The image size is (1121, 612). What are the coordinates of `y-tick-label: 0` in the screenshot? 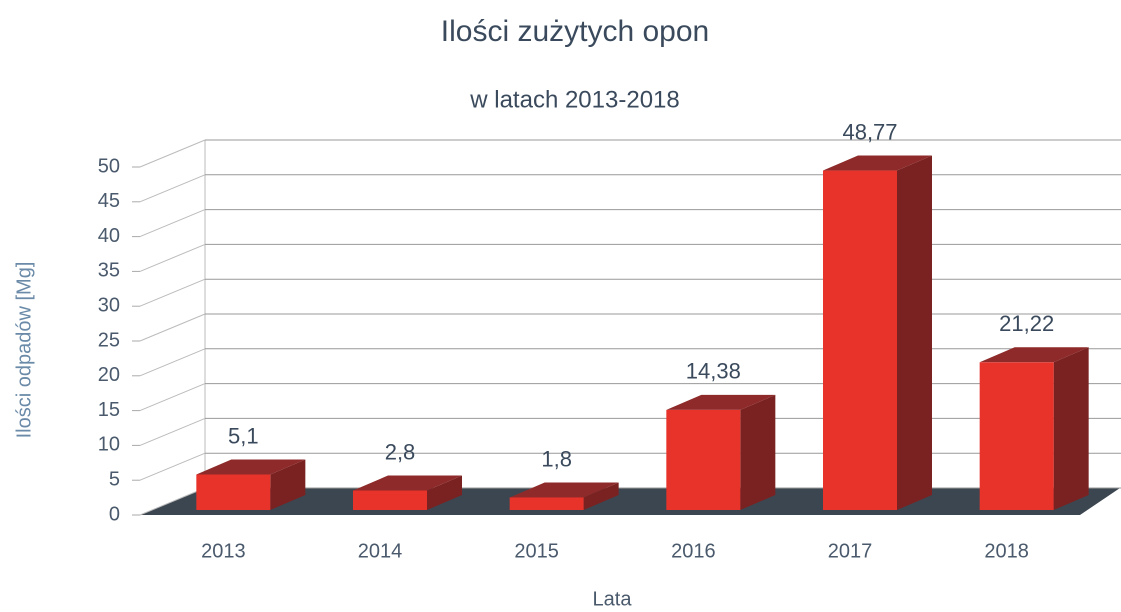 It's located at (114, 514).